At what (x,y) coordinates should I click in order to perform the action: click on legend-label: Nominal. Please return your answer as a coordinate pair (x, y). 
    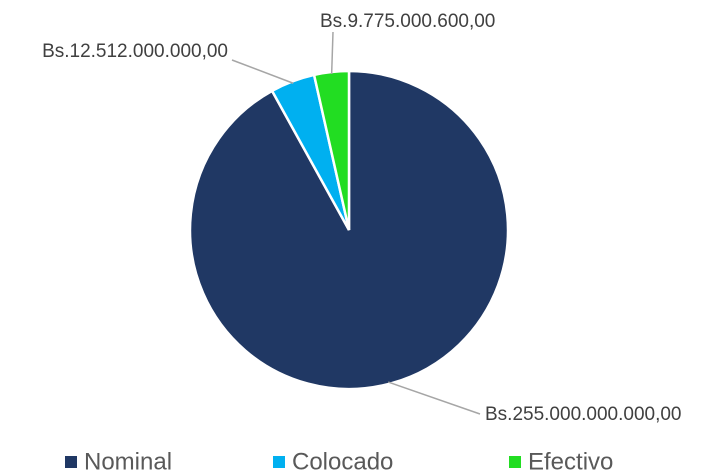
    Looking at the image, I should click on (128, 461).